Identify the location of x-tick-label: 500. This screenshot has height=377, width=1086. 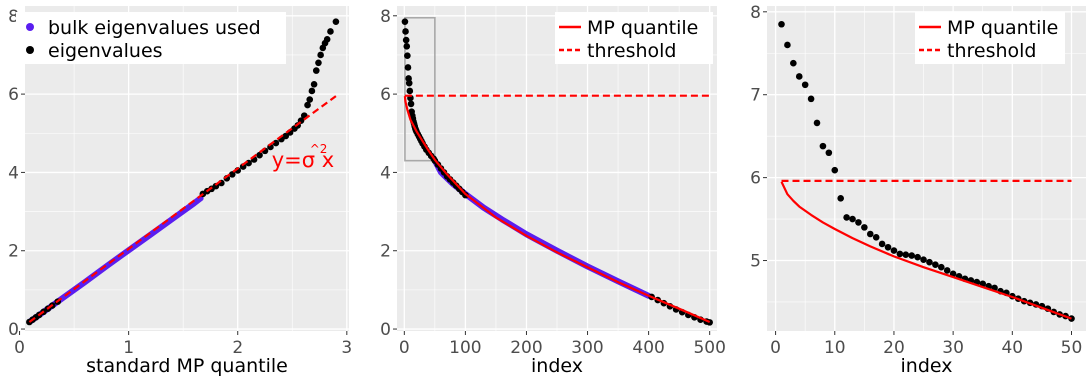
(709, 348).